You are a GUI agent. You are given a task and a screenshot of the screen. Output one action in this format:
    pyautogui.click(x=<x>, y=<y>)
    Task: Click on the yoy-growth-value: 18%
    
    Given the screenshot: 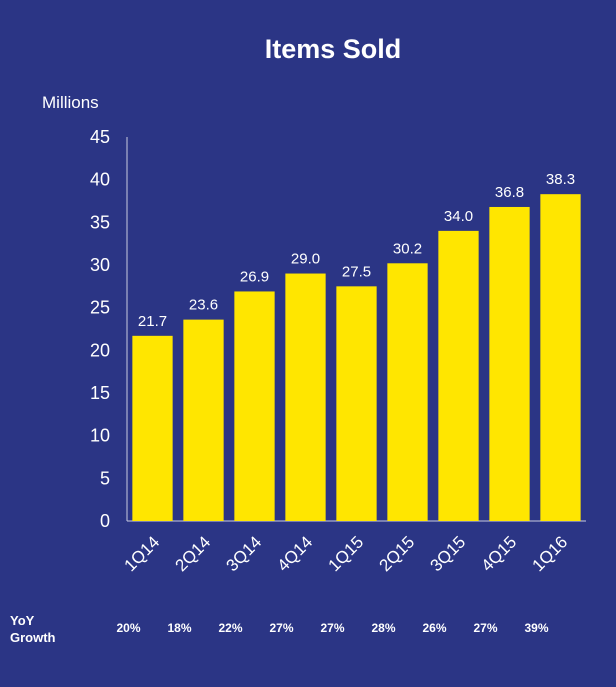 What is the action you would take?
    pyautogui.click(x=179, y=628)
    